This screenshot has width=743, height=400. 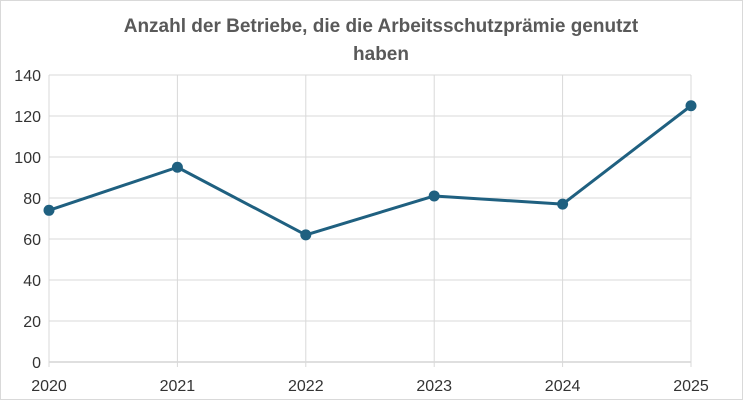 What do you see at coordinates (691, 386) in the screenshot?
I see `x-tick-label: 2025` at bounding box center [691, 386].